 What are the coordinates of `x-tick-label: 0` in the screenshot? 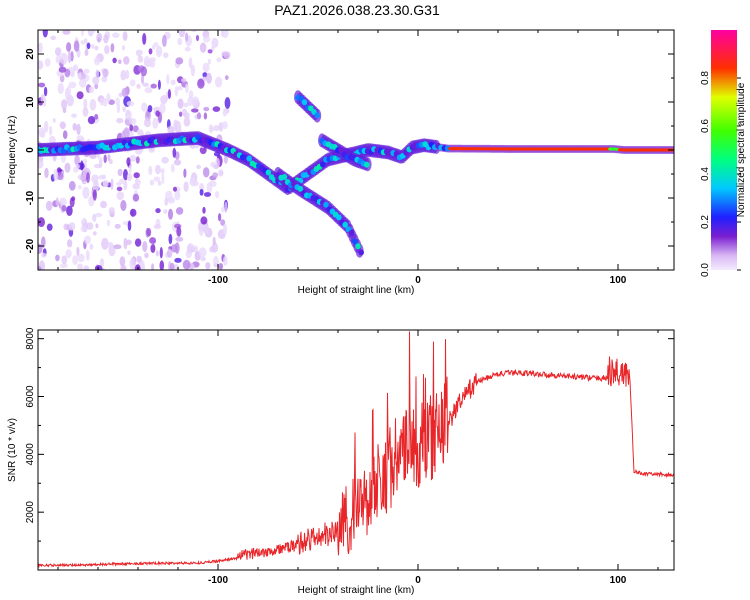 It's located at (418, 280).